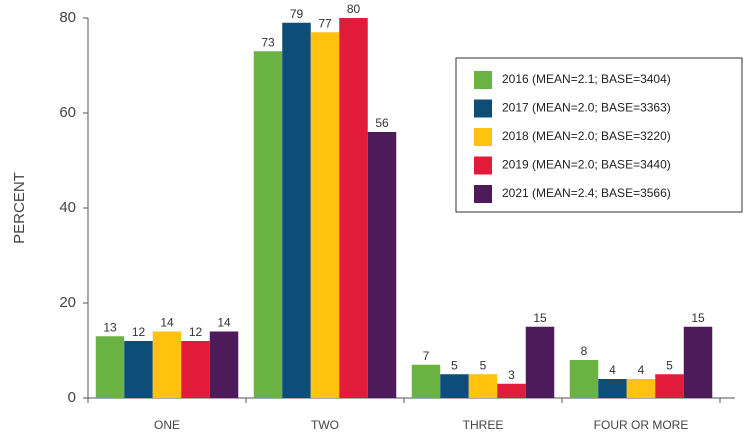  What do you see at coordinates (382, 123) in the screenshot?
I see `value-label: 56` at bounding box center [382, 123].